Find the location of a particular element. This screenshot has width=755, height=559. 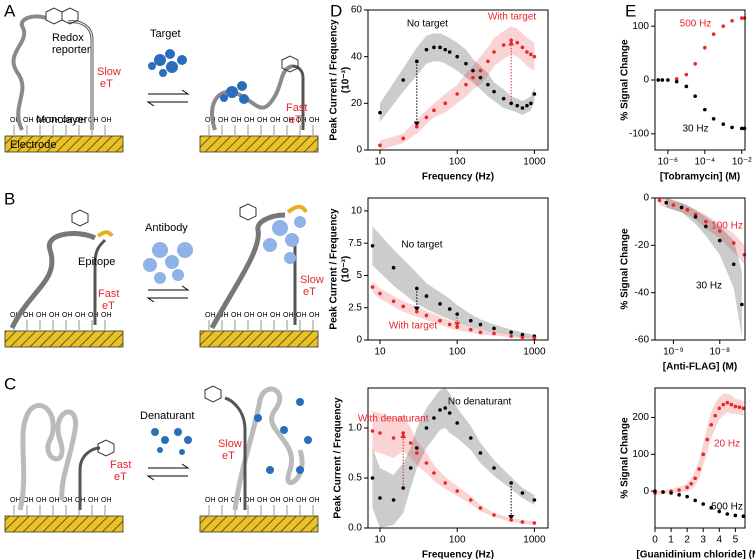

y-tick-label: 10 is located at coordinates (357, 211).